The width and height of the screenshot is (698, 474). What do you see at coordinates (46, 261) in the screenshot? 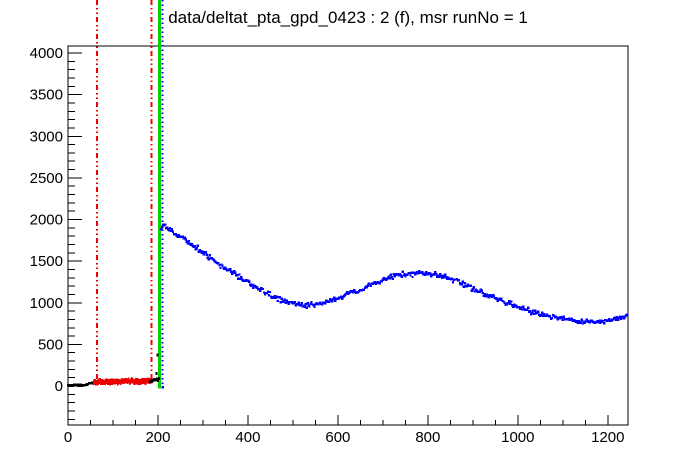
I see `y-tick-label: 1500` at bounding box center [46, 261].